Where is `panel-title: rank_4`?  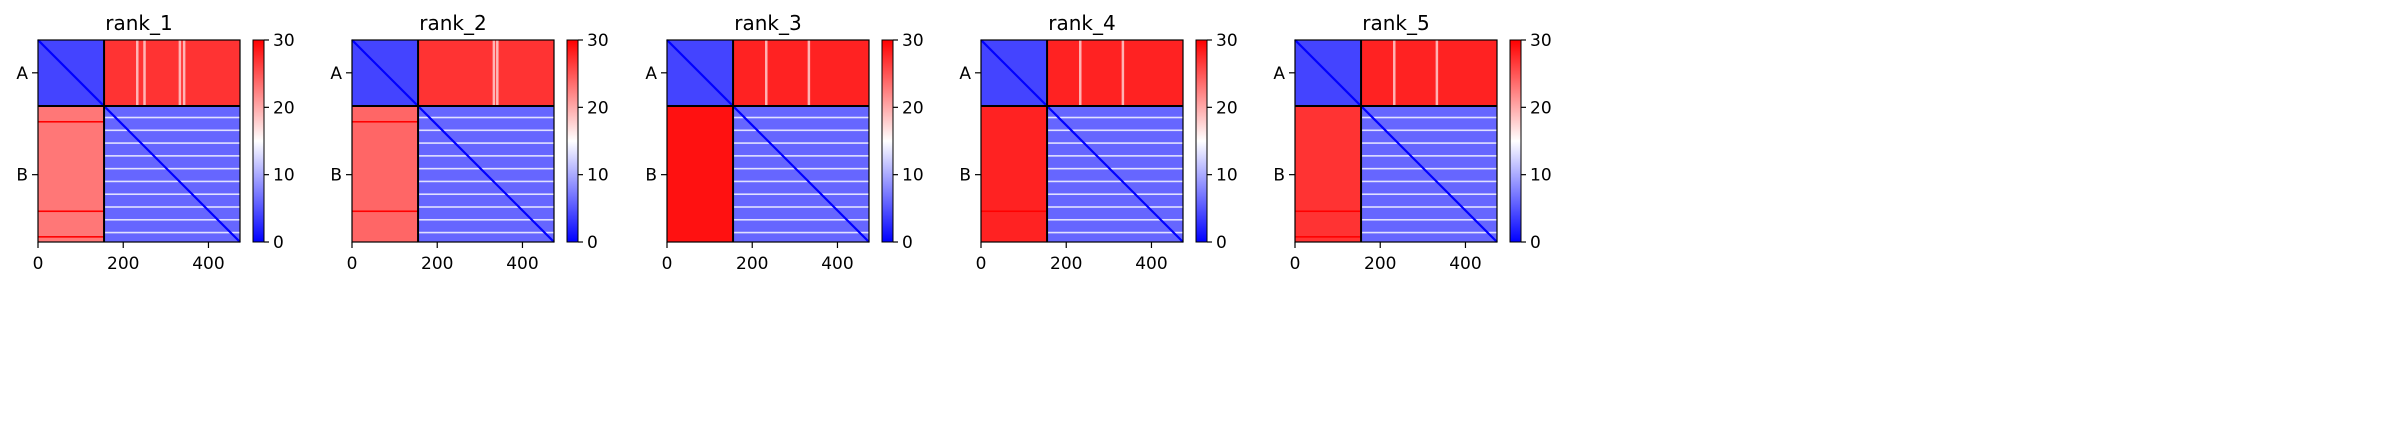 panel-title: rank_4 is located at coordinates (1081, 23).